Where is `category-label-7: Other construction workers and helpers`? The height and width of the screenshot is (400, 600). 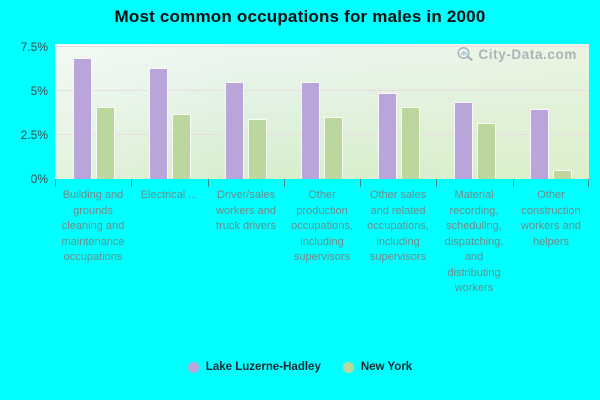 category-label-7: Other construction workers and helpers is located at coordinates (551, 218).